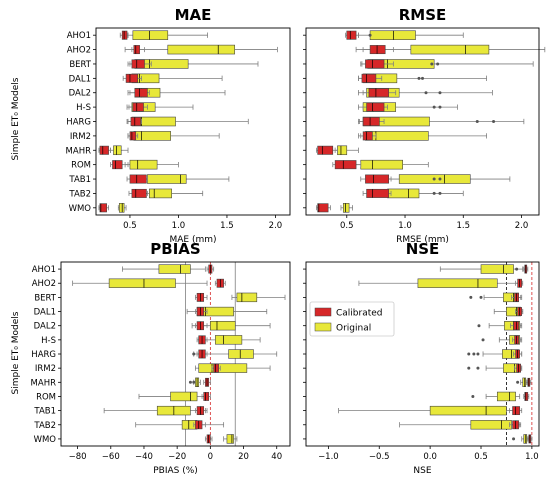 The height and width of the screenshot is (482, 550). What do you see at coordinates (16, 118) in the screenshot?
I see `y-axis-label-top: Simple ET₀ Models` at bounding box center [16, 118].